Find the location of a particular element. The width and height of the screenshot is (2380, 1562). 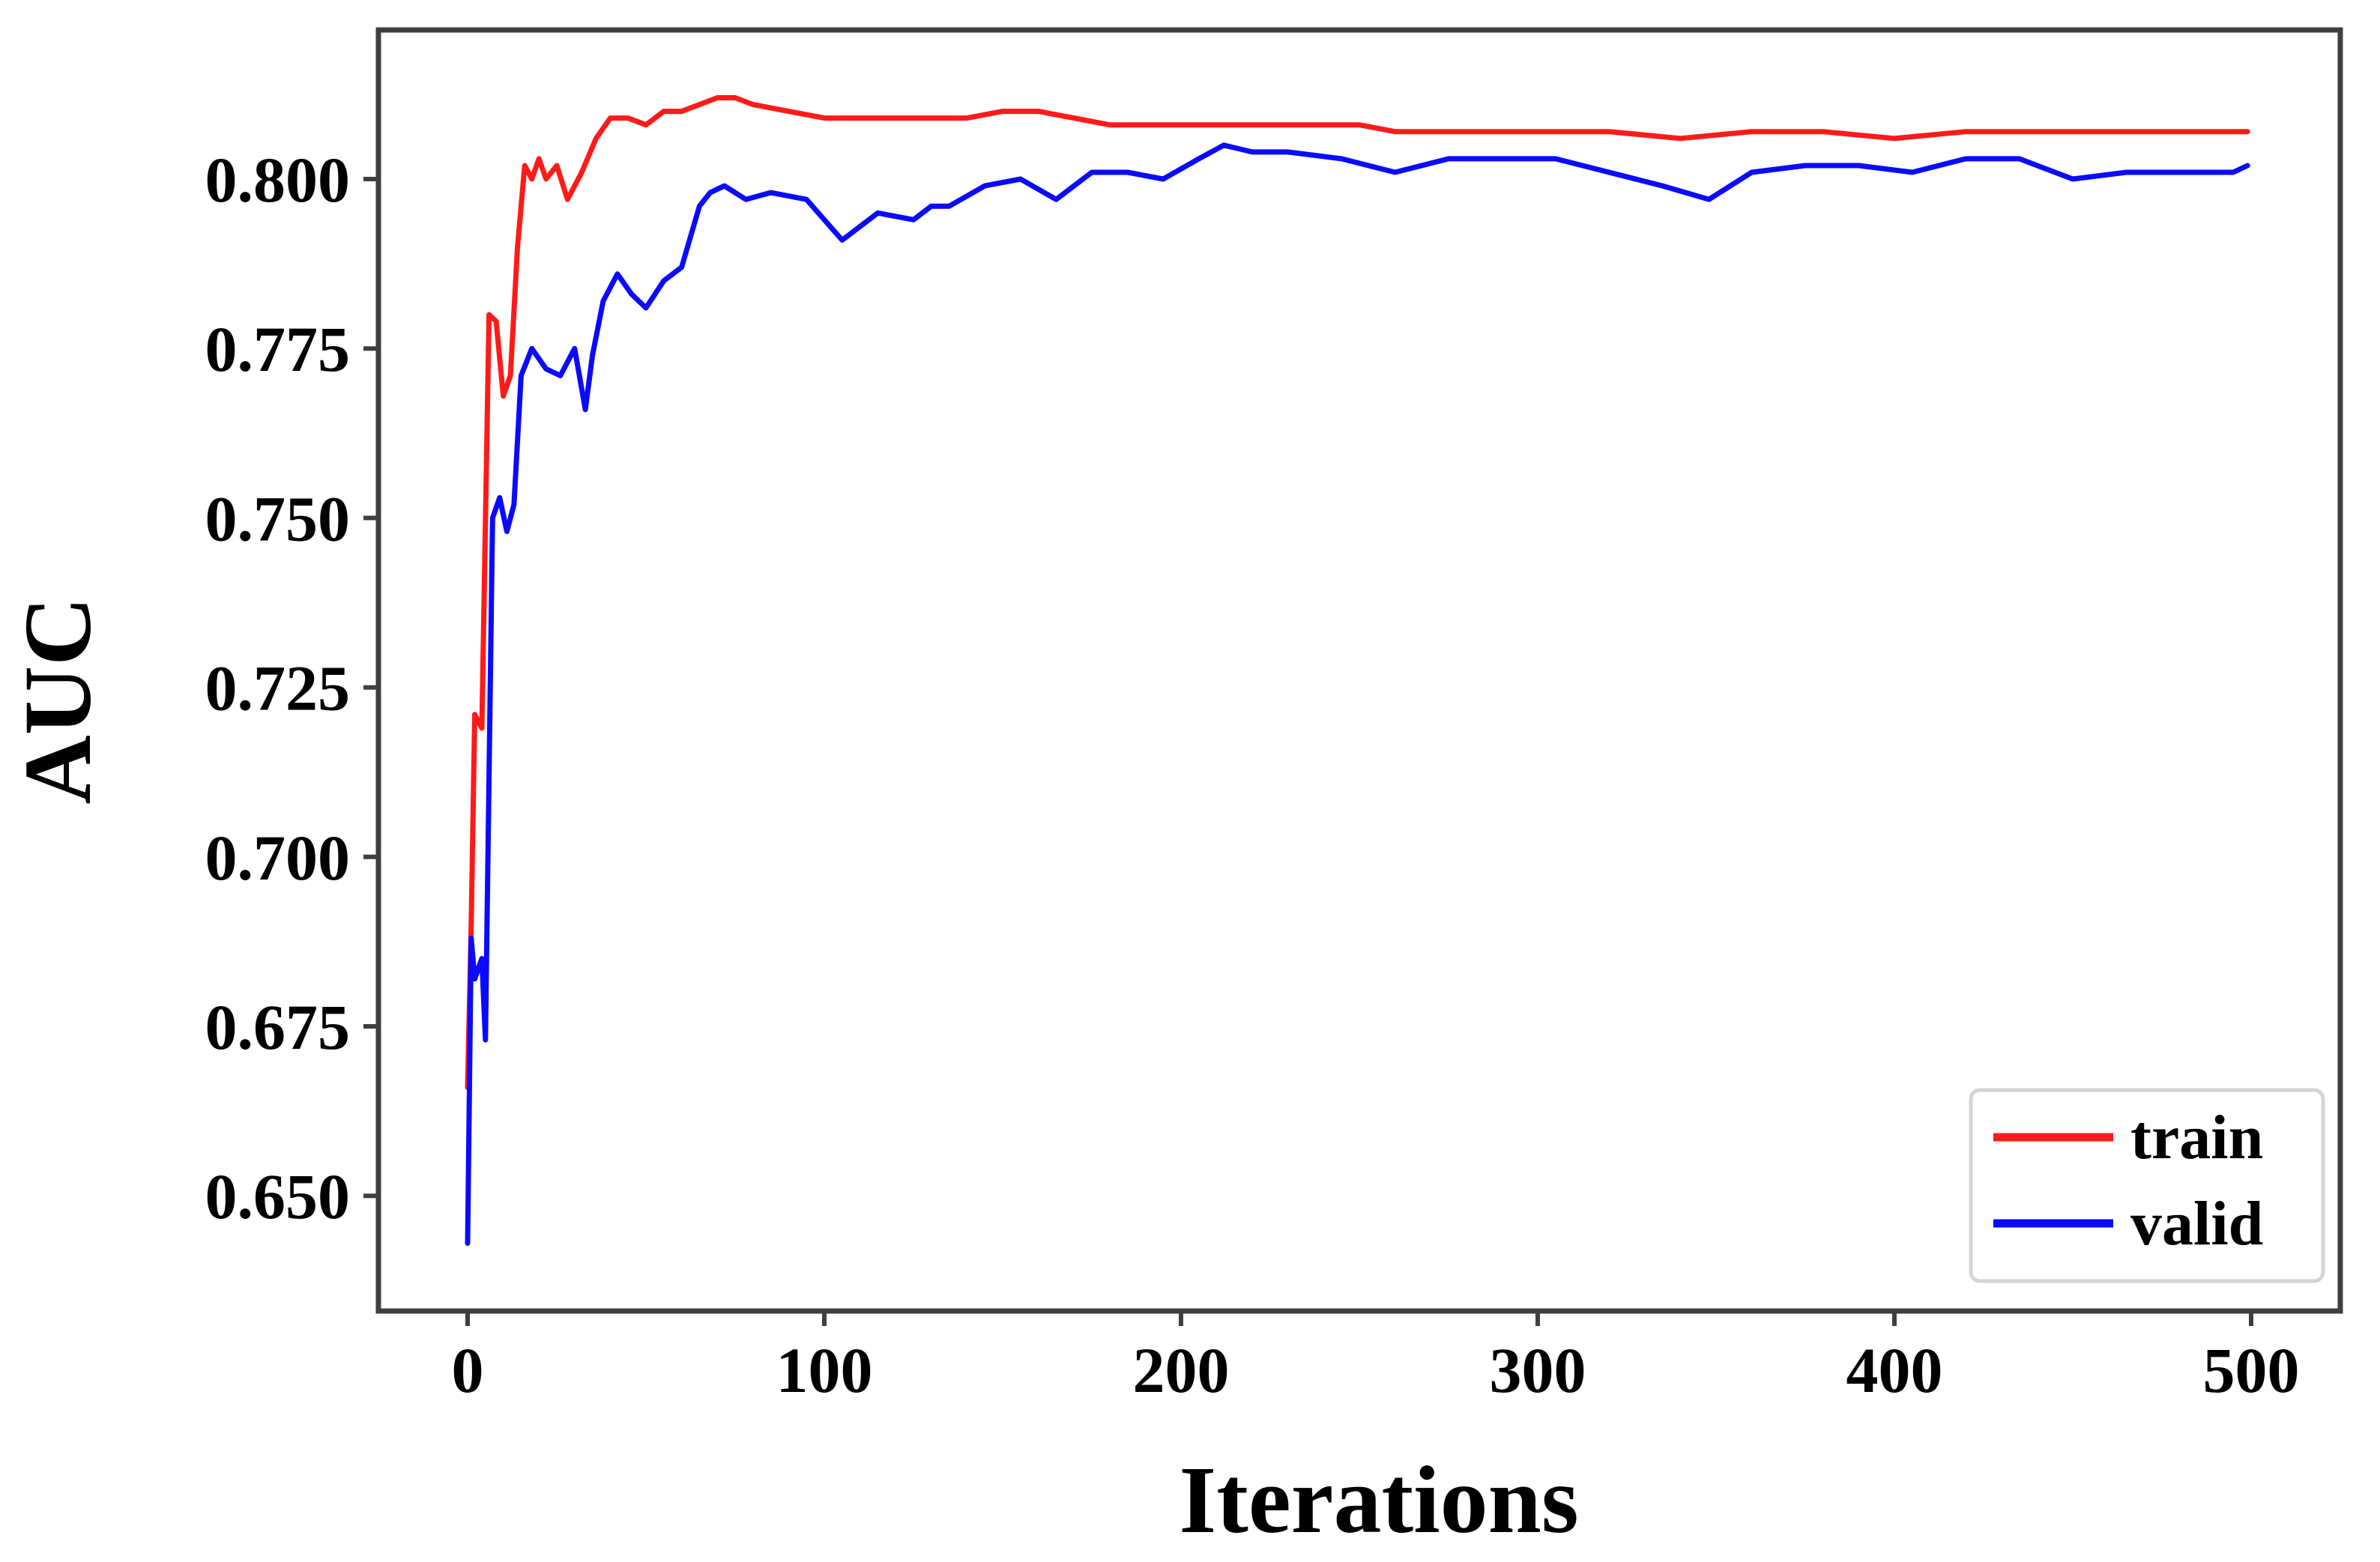

x-tick-label: 400 is located at coordinates (1894, 1370).